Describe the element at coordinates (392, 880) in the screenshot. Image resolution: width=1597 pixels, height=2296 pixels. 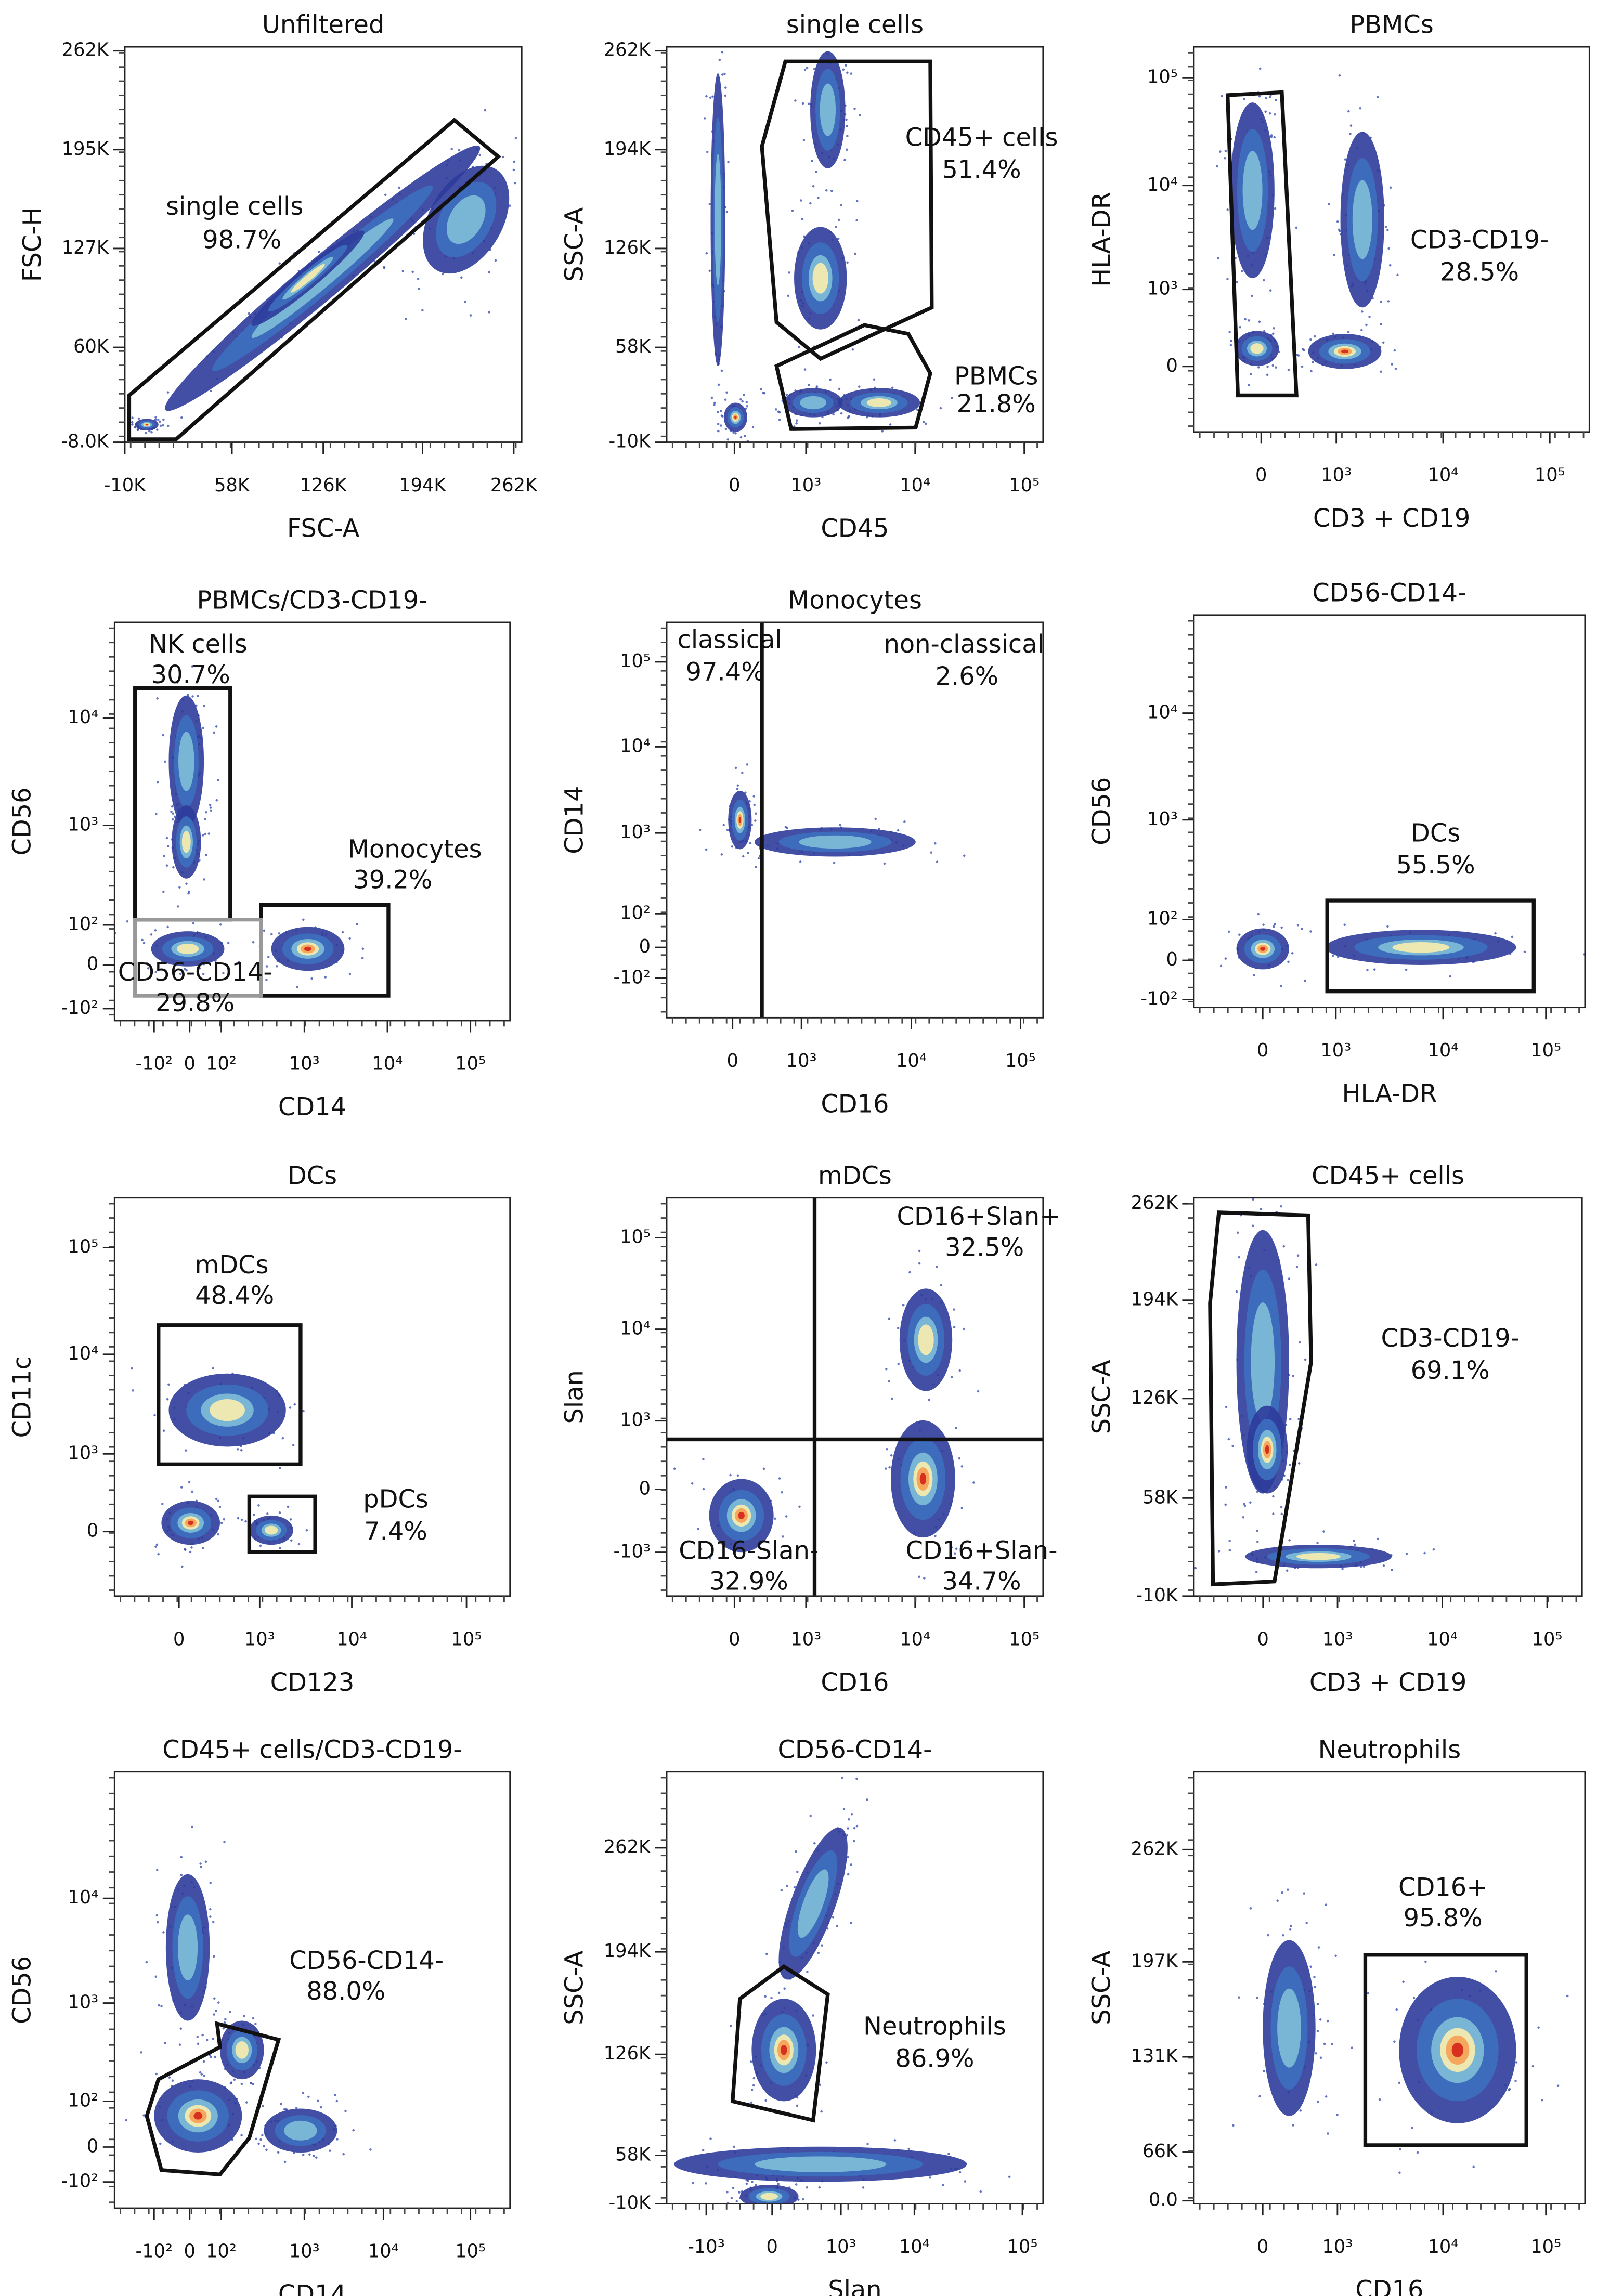
I see `gate-percent: 39.2%` at that location.